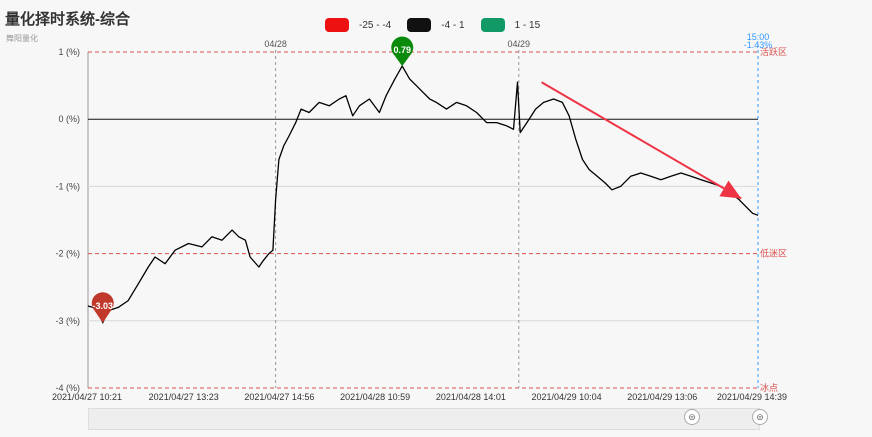  What do you see at coordinates (419, 25) in the screenshot?
I see `legend-swatch-mid` at bounding box center [419, 25].